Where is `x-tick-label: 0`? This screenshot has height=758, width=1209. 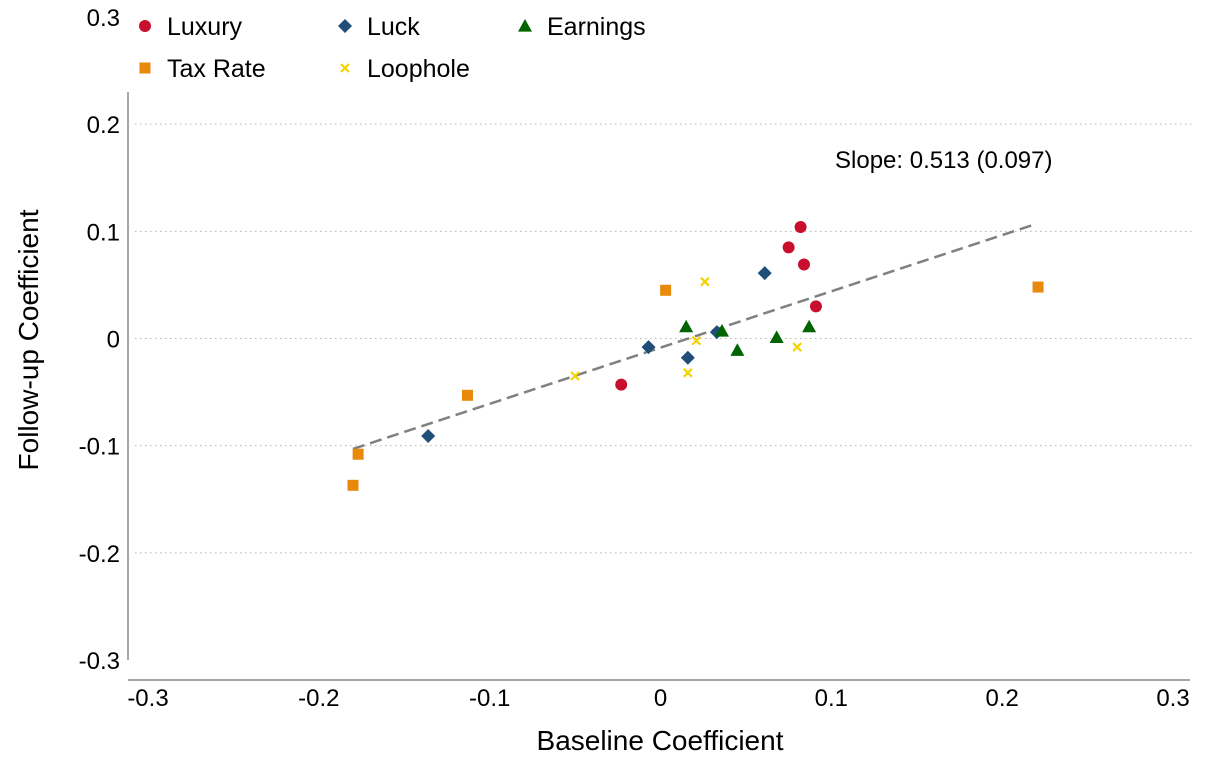
x-tick-label: 0 is located at coordinates (660, 698).